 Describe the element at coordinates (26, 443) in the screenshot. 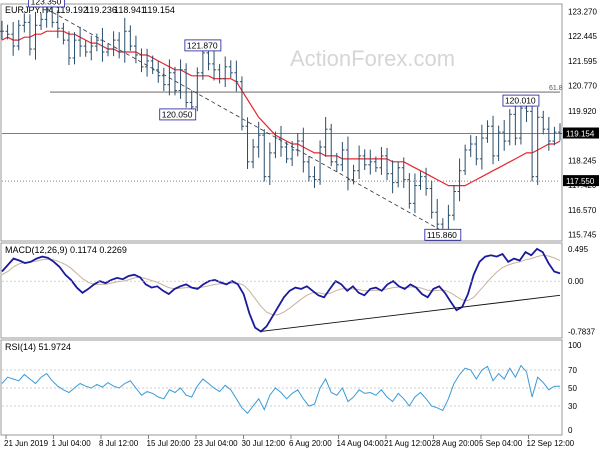

I see `x-axis-label: 21 Jun 2019` at that location.